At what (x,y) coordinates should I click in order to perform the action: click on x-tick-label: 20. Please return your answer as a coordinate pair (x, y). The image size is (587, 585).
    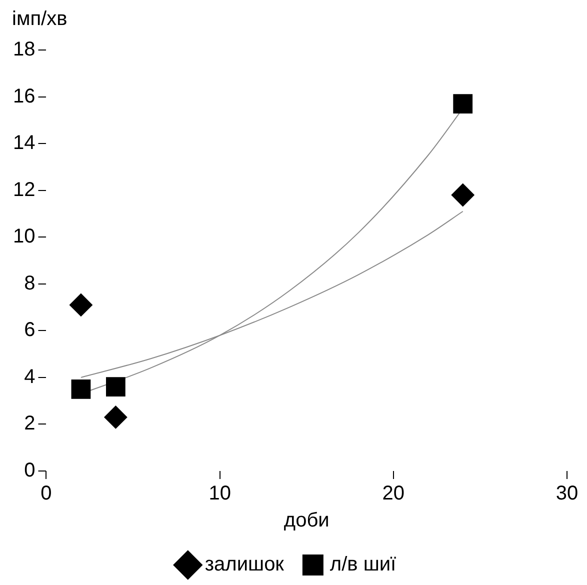
    Looking at the image, I should click on (393, 493).